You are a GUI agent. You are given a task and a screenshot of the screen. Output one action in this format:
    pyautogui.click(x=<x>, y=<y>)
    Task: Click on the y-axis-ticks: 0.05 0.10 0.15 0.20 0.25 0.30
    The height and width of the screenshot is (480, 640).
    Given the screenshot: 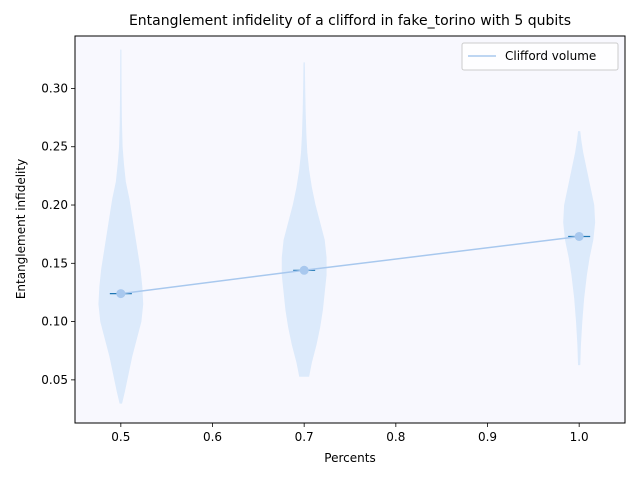 What is the action you would take?
    pyautogui.click(x=58, y=234)
    